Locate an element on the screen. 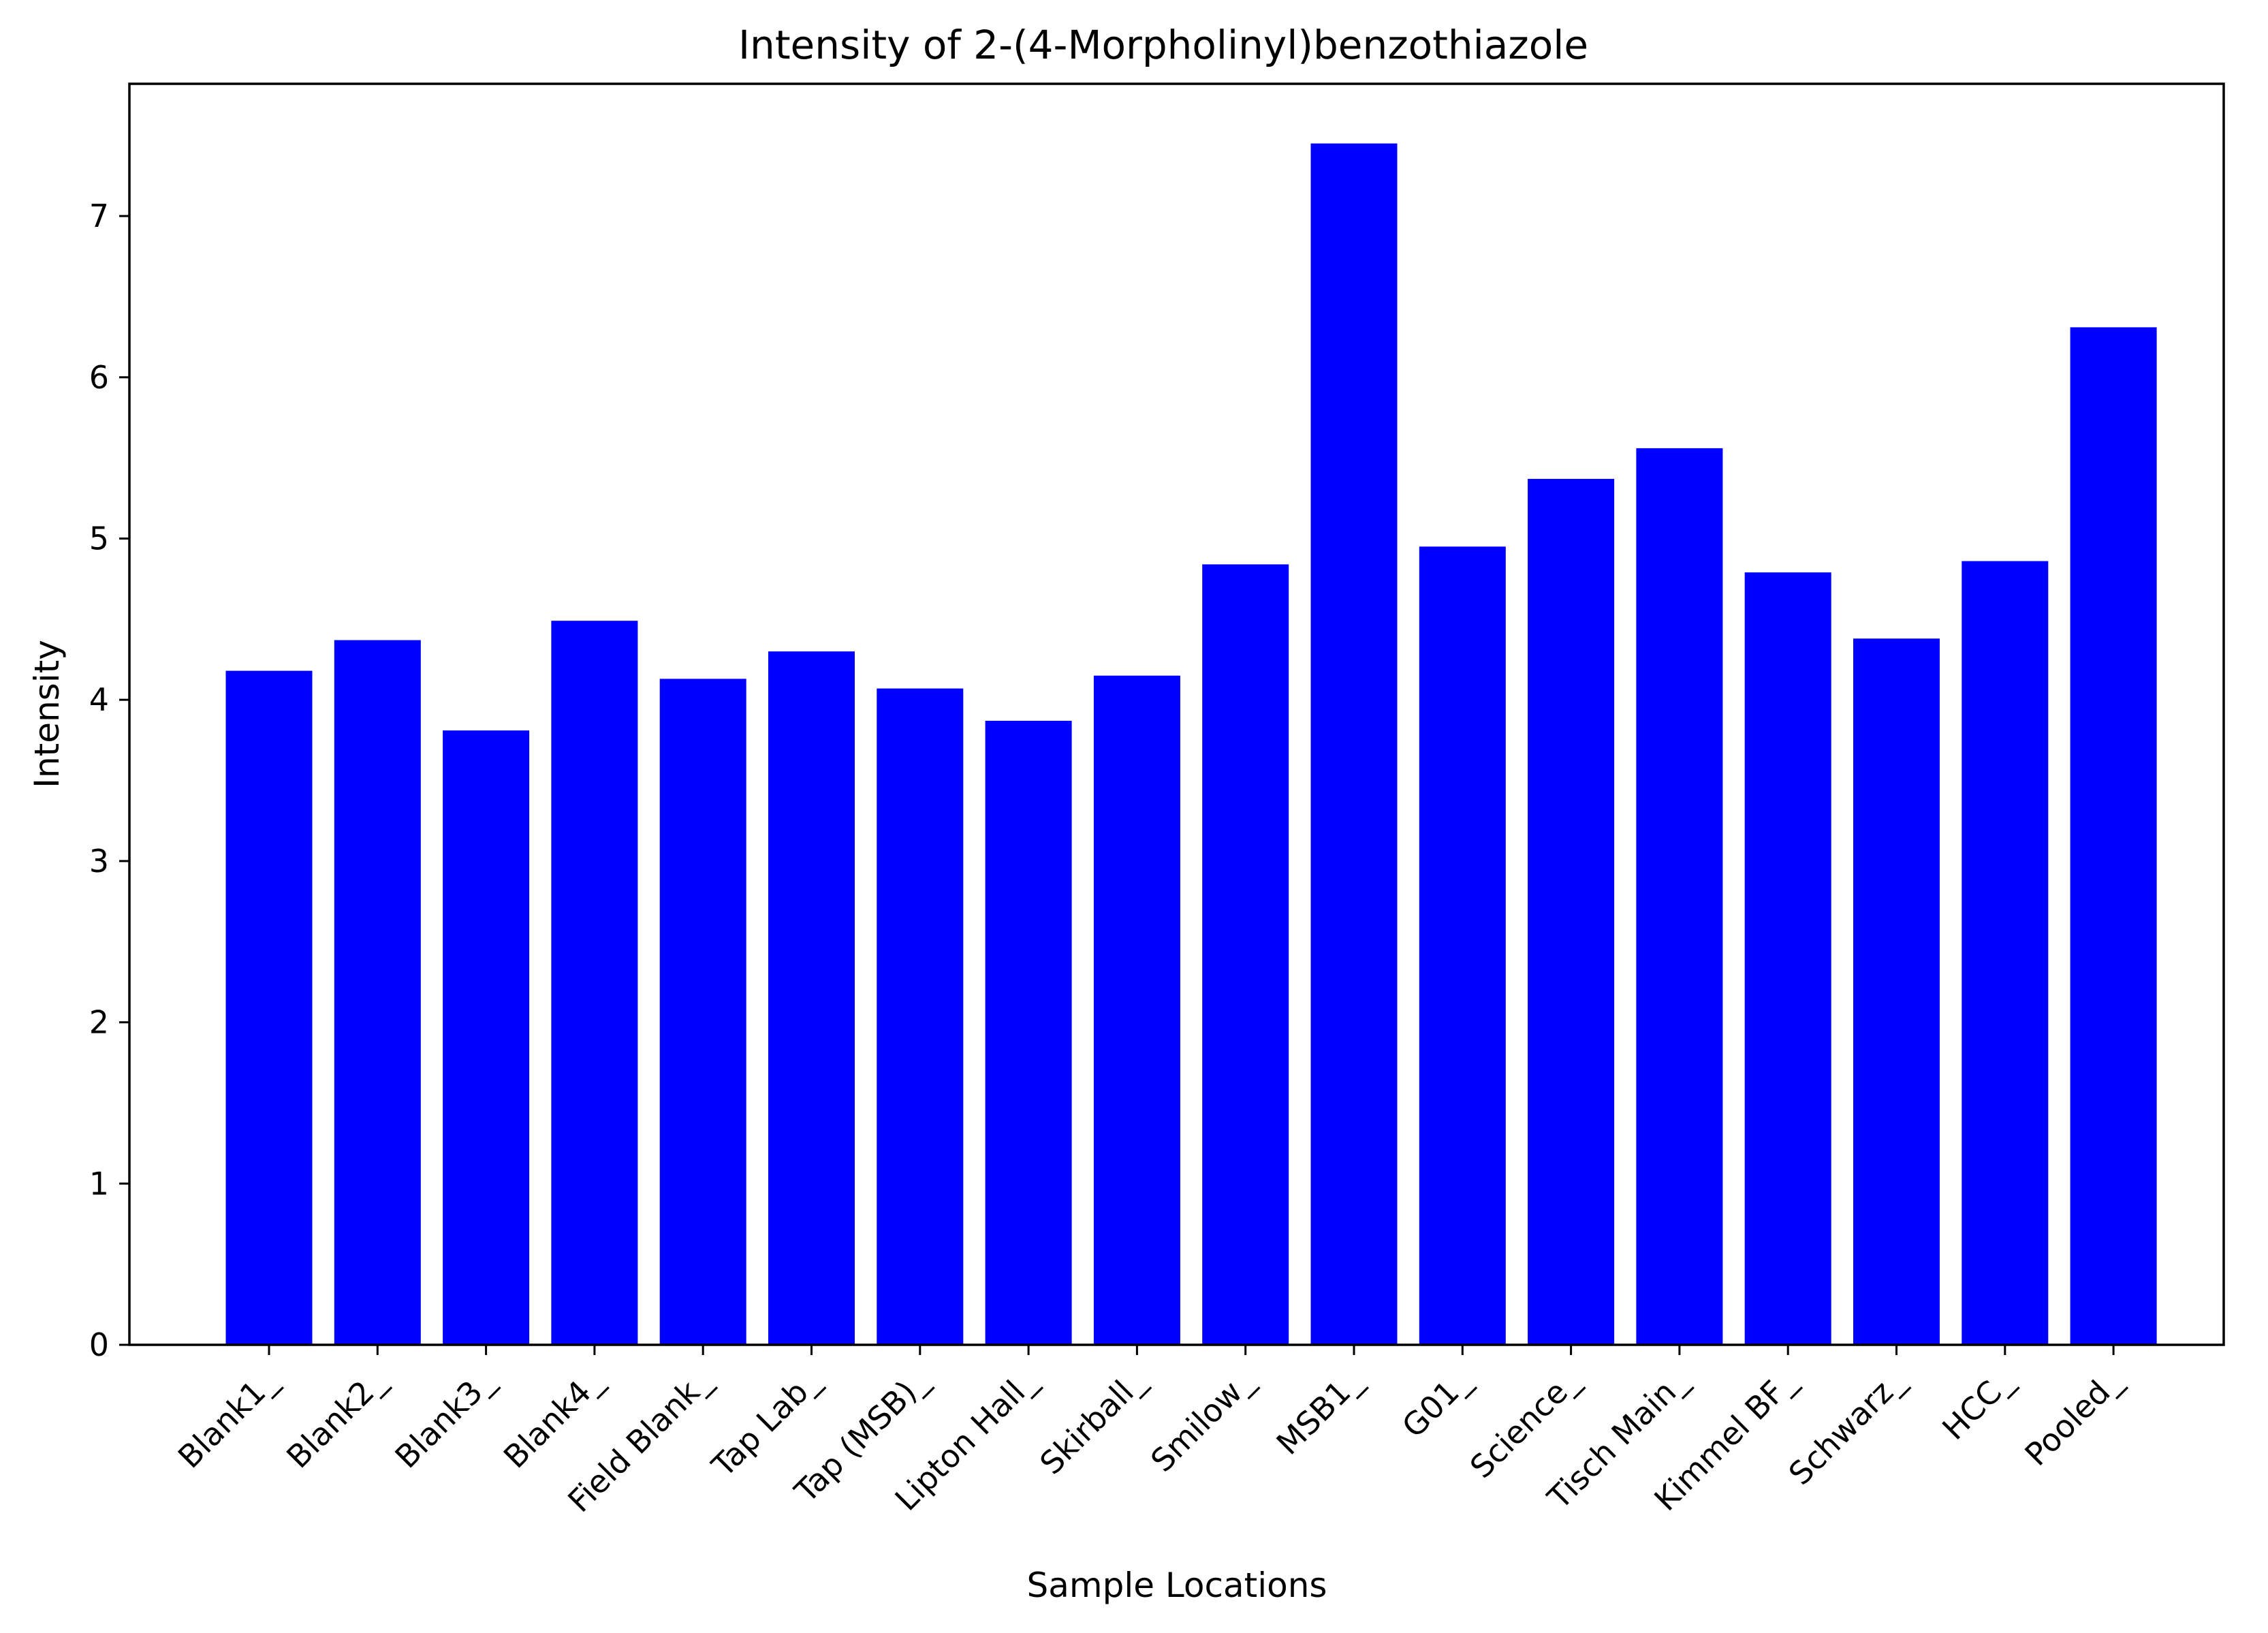  y-tick-label: 5 is located at coordinates (99, 538).